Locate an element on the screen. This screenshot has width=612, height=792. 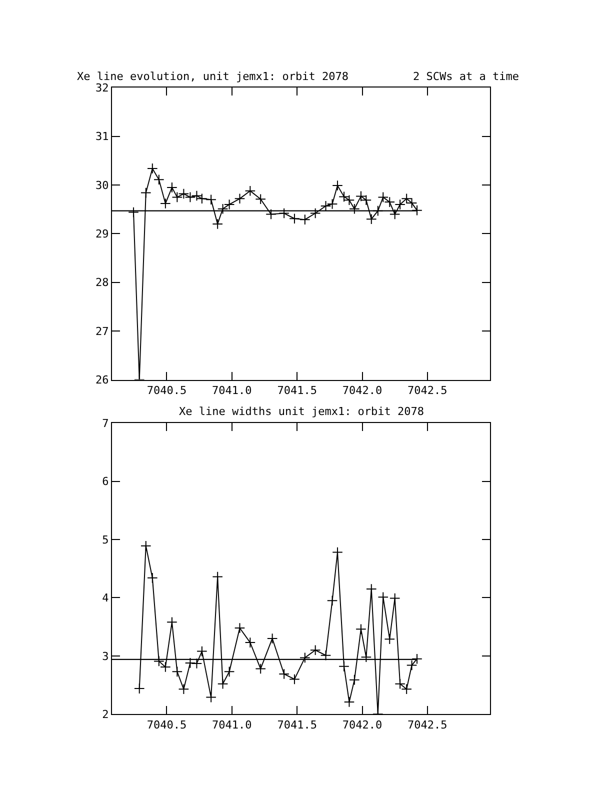
text: 2 SCWs at a time is located at coordinates (466, 76).